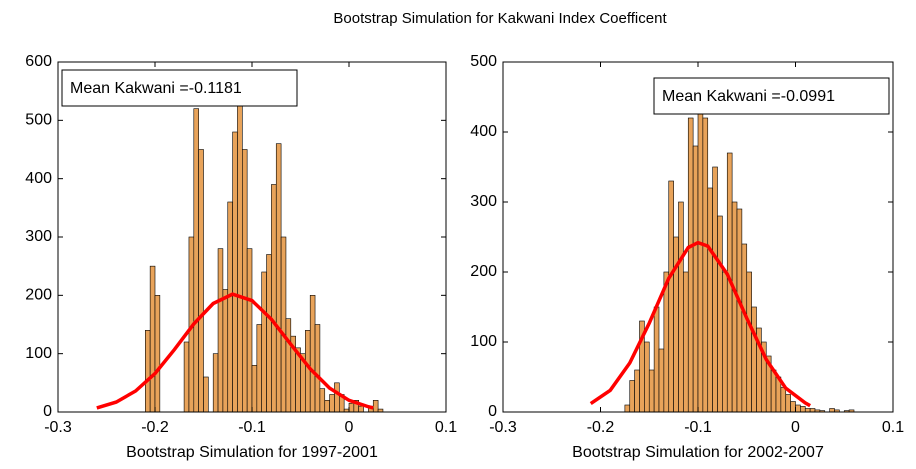 The width and height of the screenshot is (916, 469). What do you see at coordinates (748, 96) in the screenshot?
I see `annotation: Mean Kakwani =-0.0991` at bounding box center [748, 96].